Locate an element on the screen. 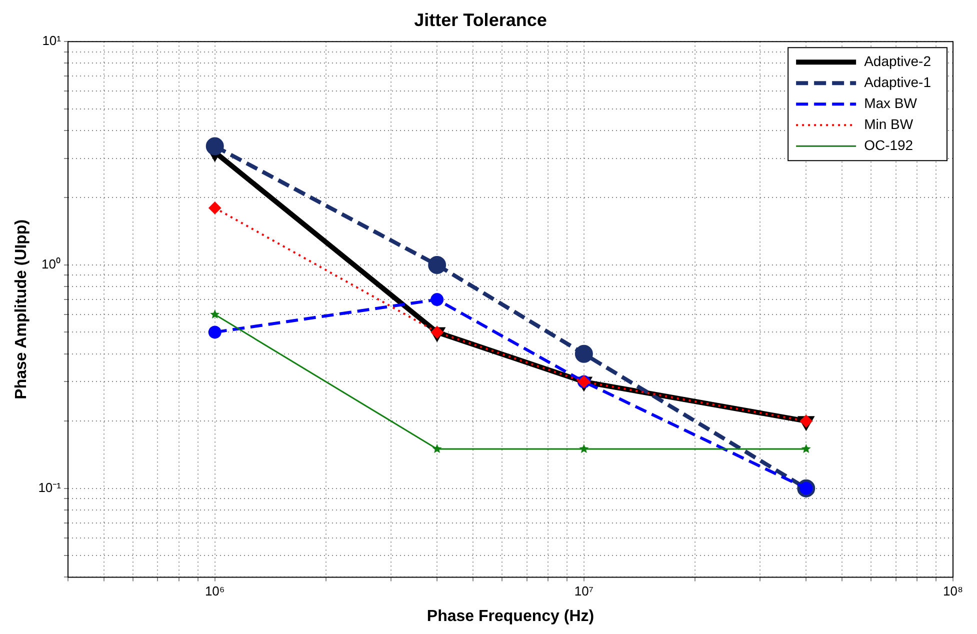  x-tick-label: 10⁸ is located at coordinates (953, 591).